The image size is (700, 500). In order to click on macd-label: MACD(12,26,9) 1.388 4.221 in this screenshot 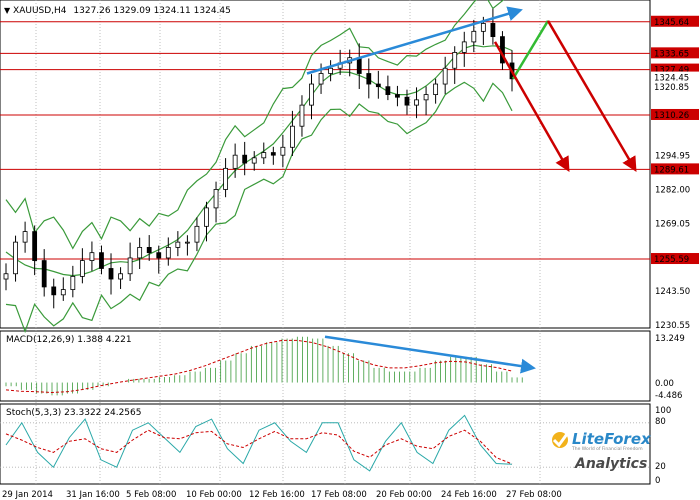, I will do `click(69, 340)`.